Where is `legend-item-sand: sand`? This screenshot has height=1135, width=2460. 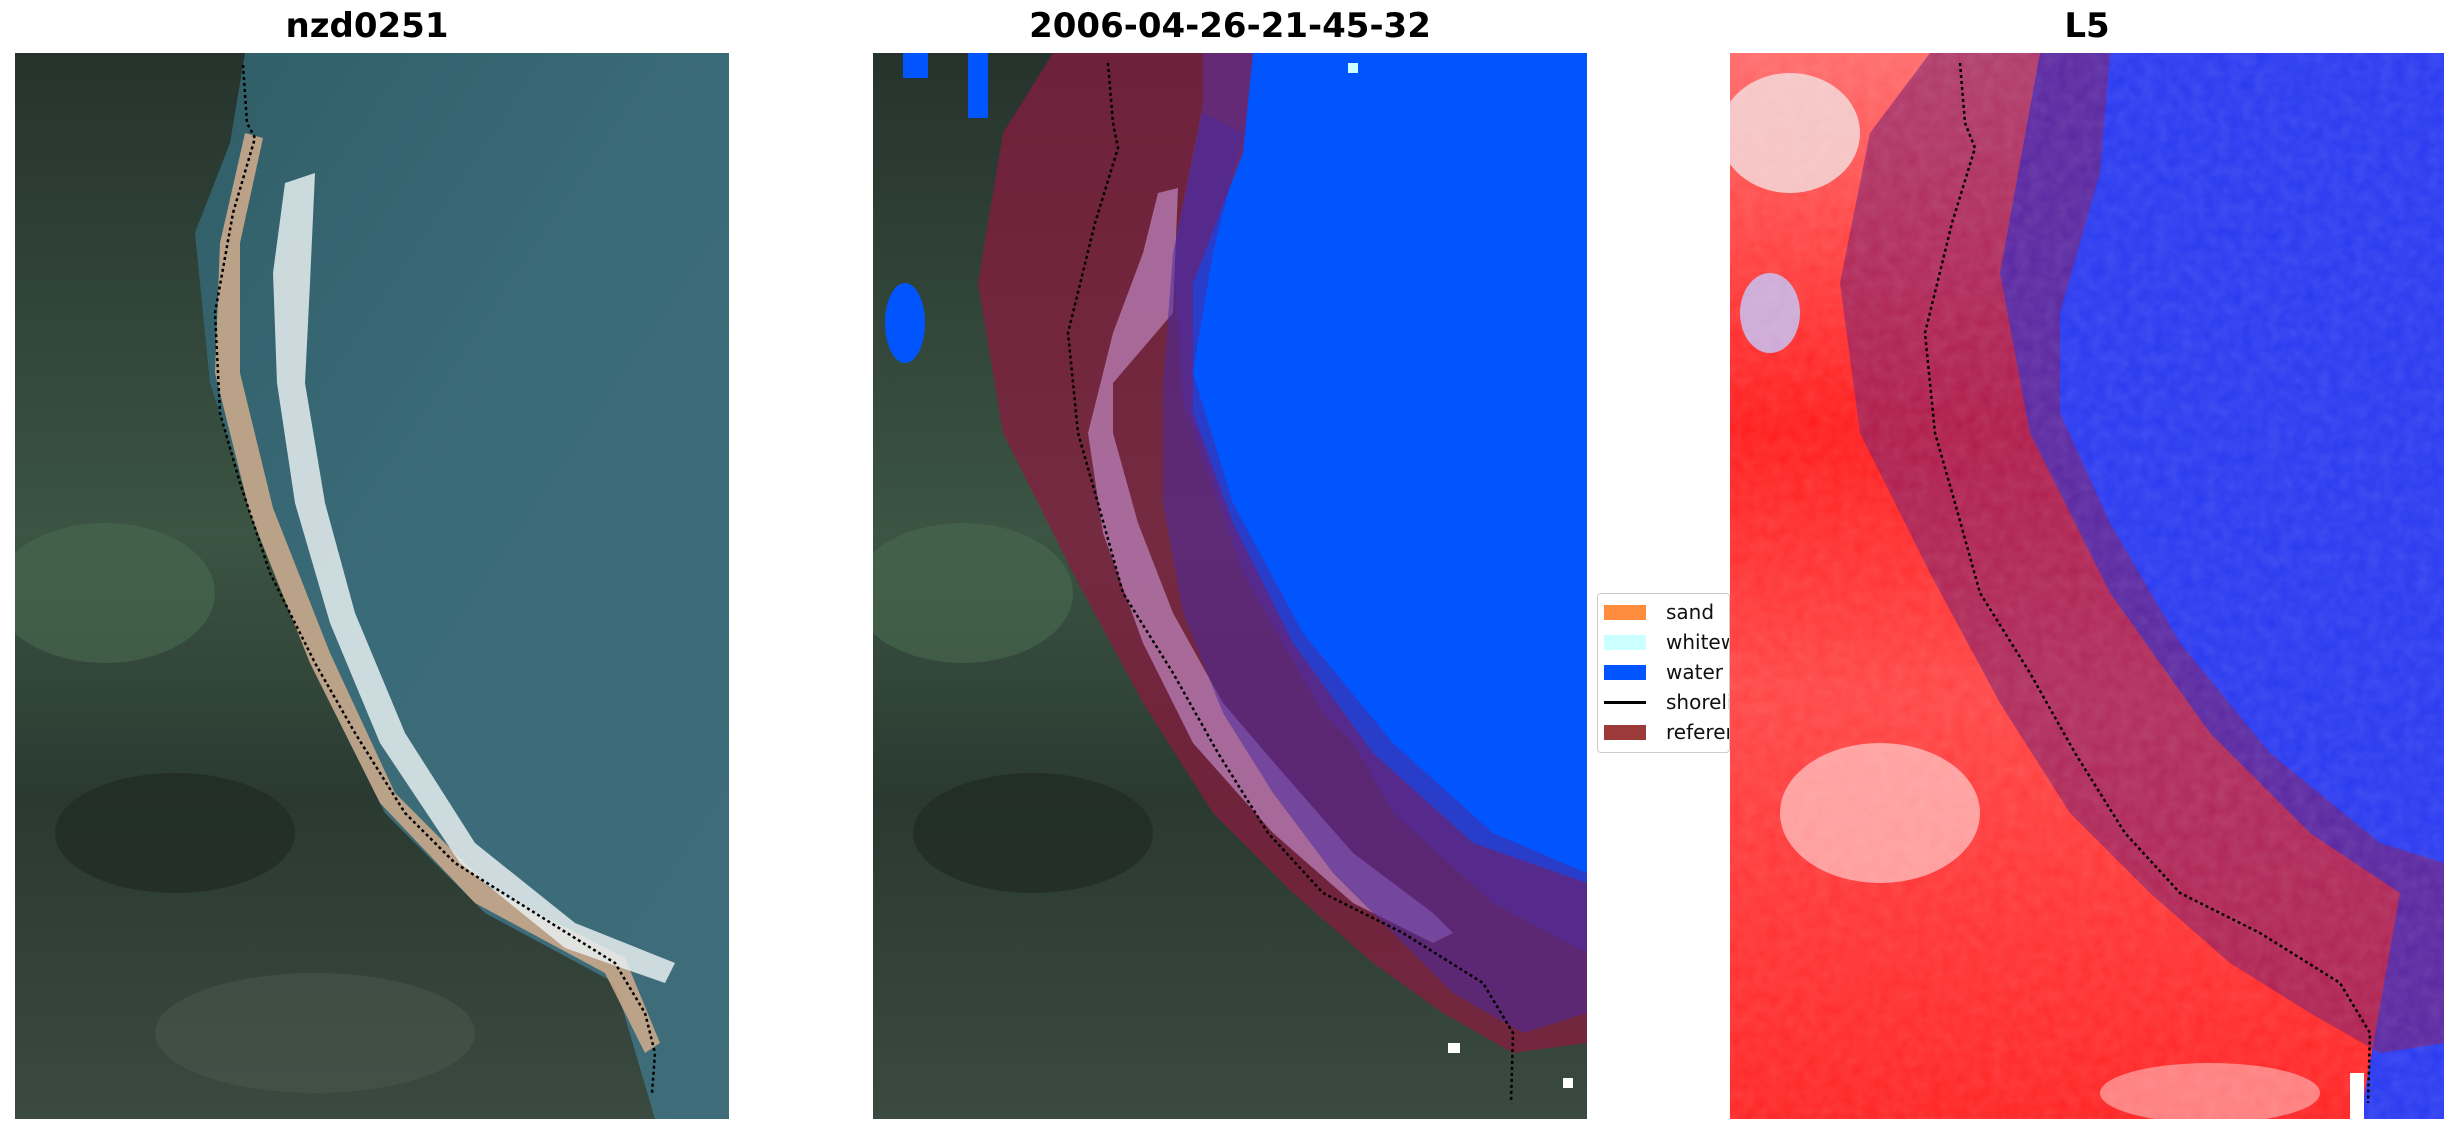 legend-item-sand: sand is located at coordinates (1659, 612).